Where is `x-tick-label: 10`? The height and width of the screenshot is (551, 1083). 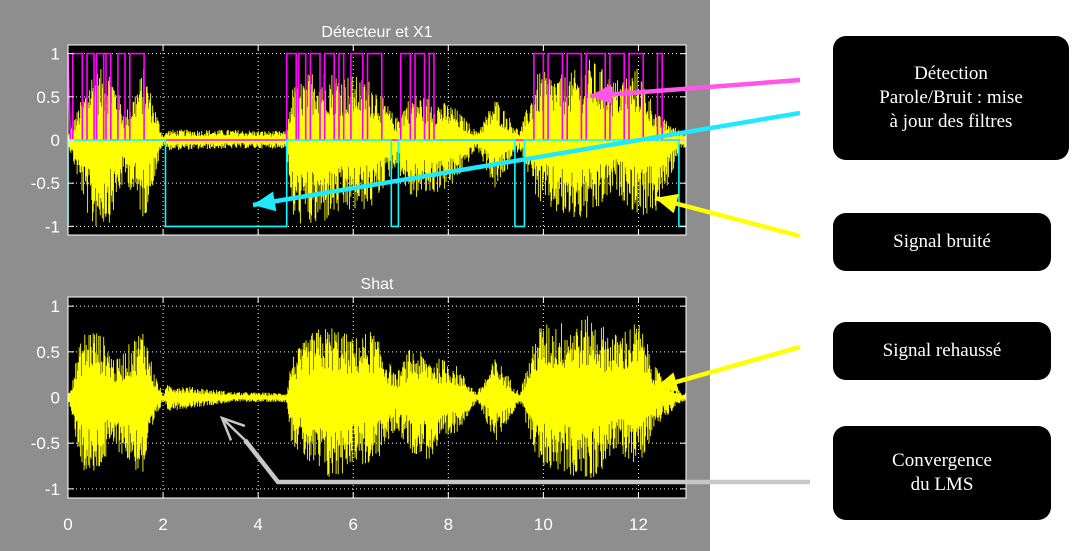 x-tick-label: 10 is located at coordinates (543, 524).